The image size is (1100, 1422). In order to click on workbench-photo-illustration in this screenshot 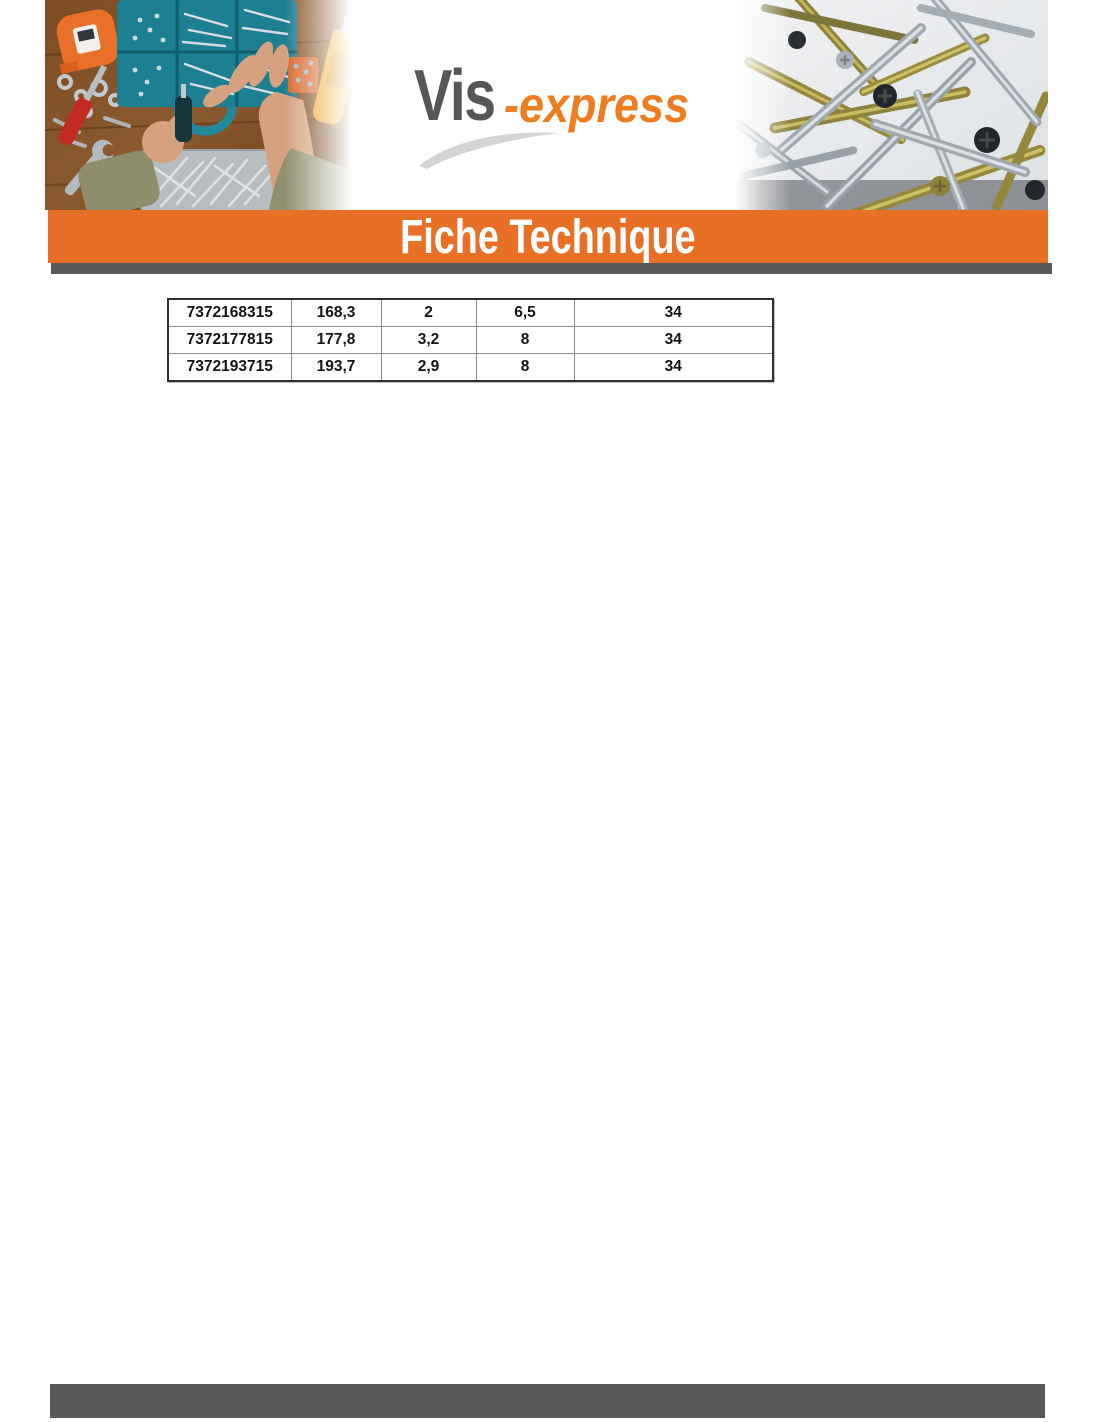, I will do `click(198, 105)`.